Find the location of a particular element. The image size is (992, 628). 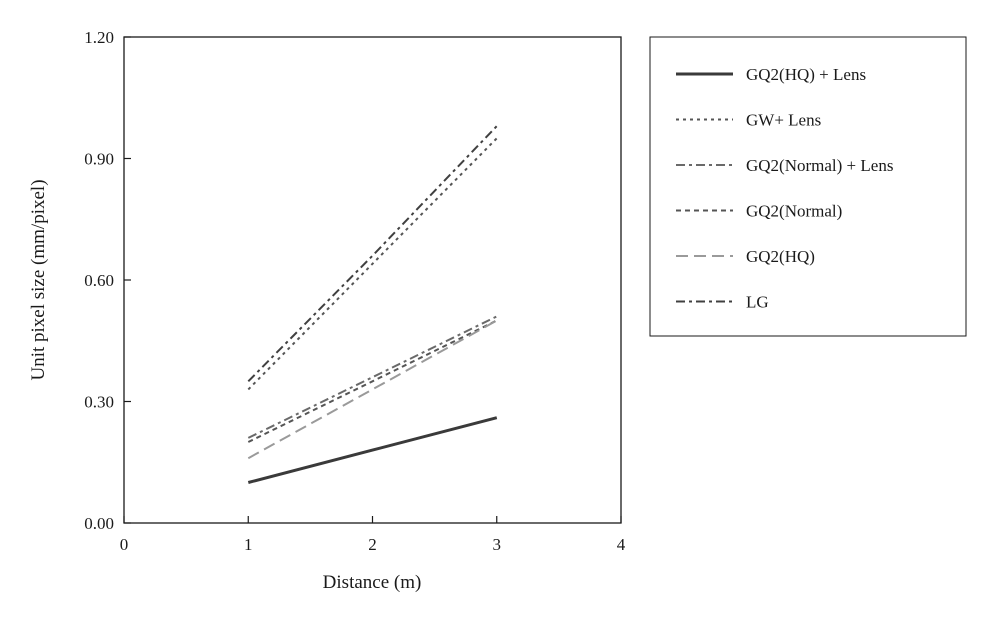

legend-label: LG is located at coordinates (757, 302).